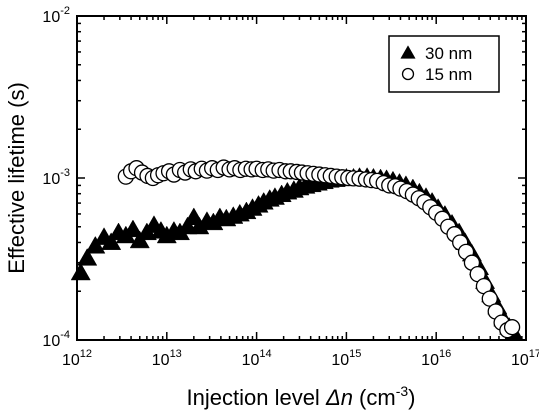 The height and width of the screenshot is (414, 539). What do you see at coordinates (408, 74) in the screenshot?
I see `legend-marker-circle` at bounding box center [408, 74].